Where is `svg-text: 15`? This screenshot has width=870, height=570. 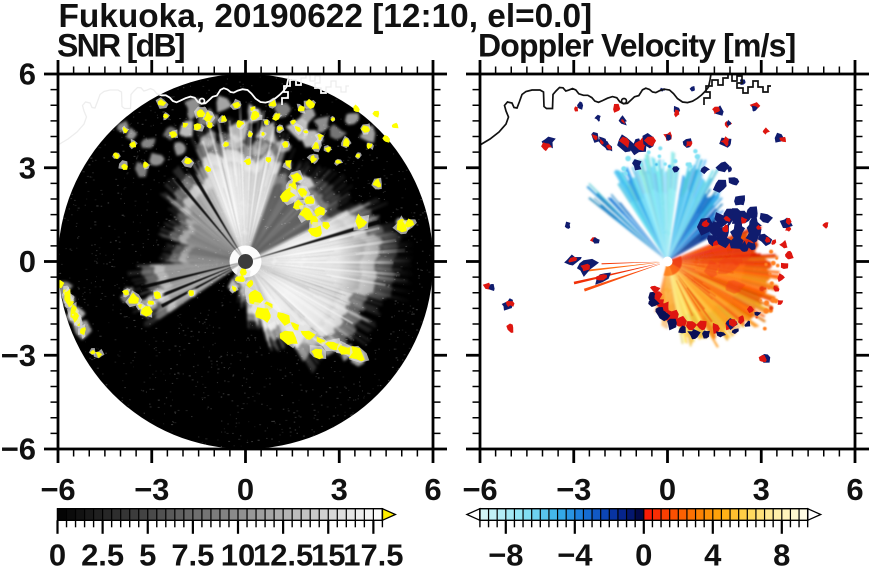
svg-text: 15 is located at coordinates (328, 554).